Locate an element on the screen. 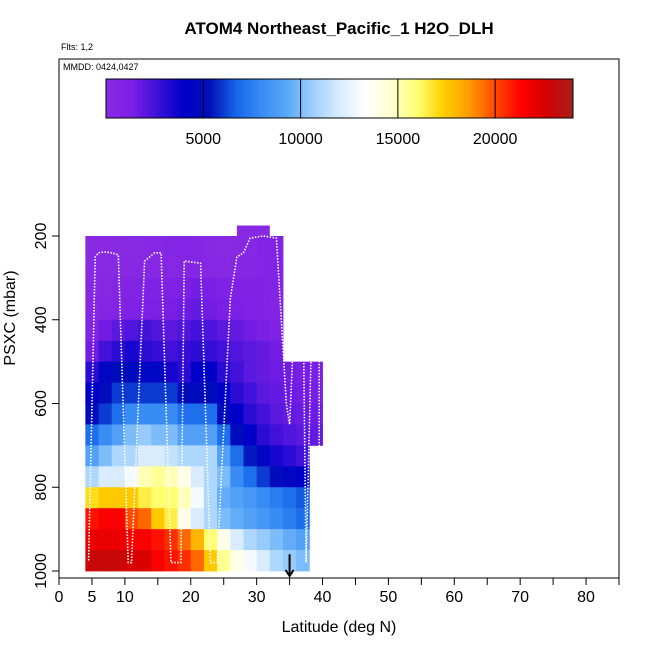  y-tick-label: 1000 is located at coordinates (41, 571).